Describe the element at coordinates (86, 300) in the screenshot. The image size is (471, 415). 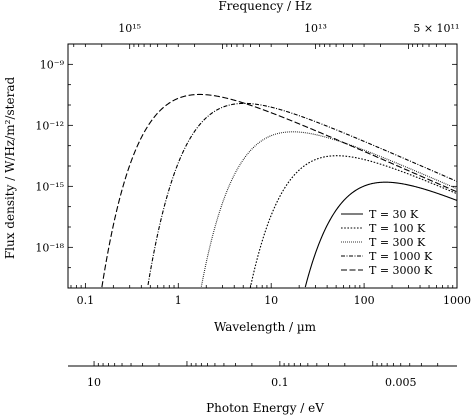
I see `x-tick-label: 0.1` at that location.